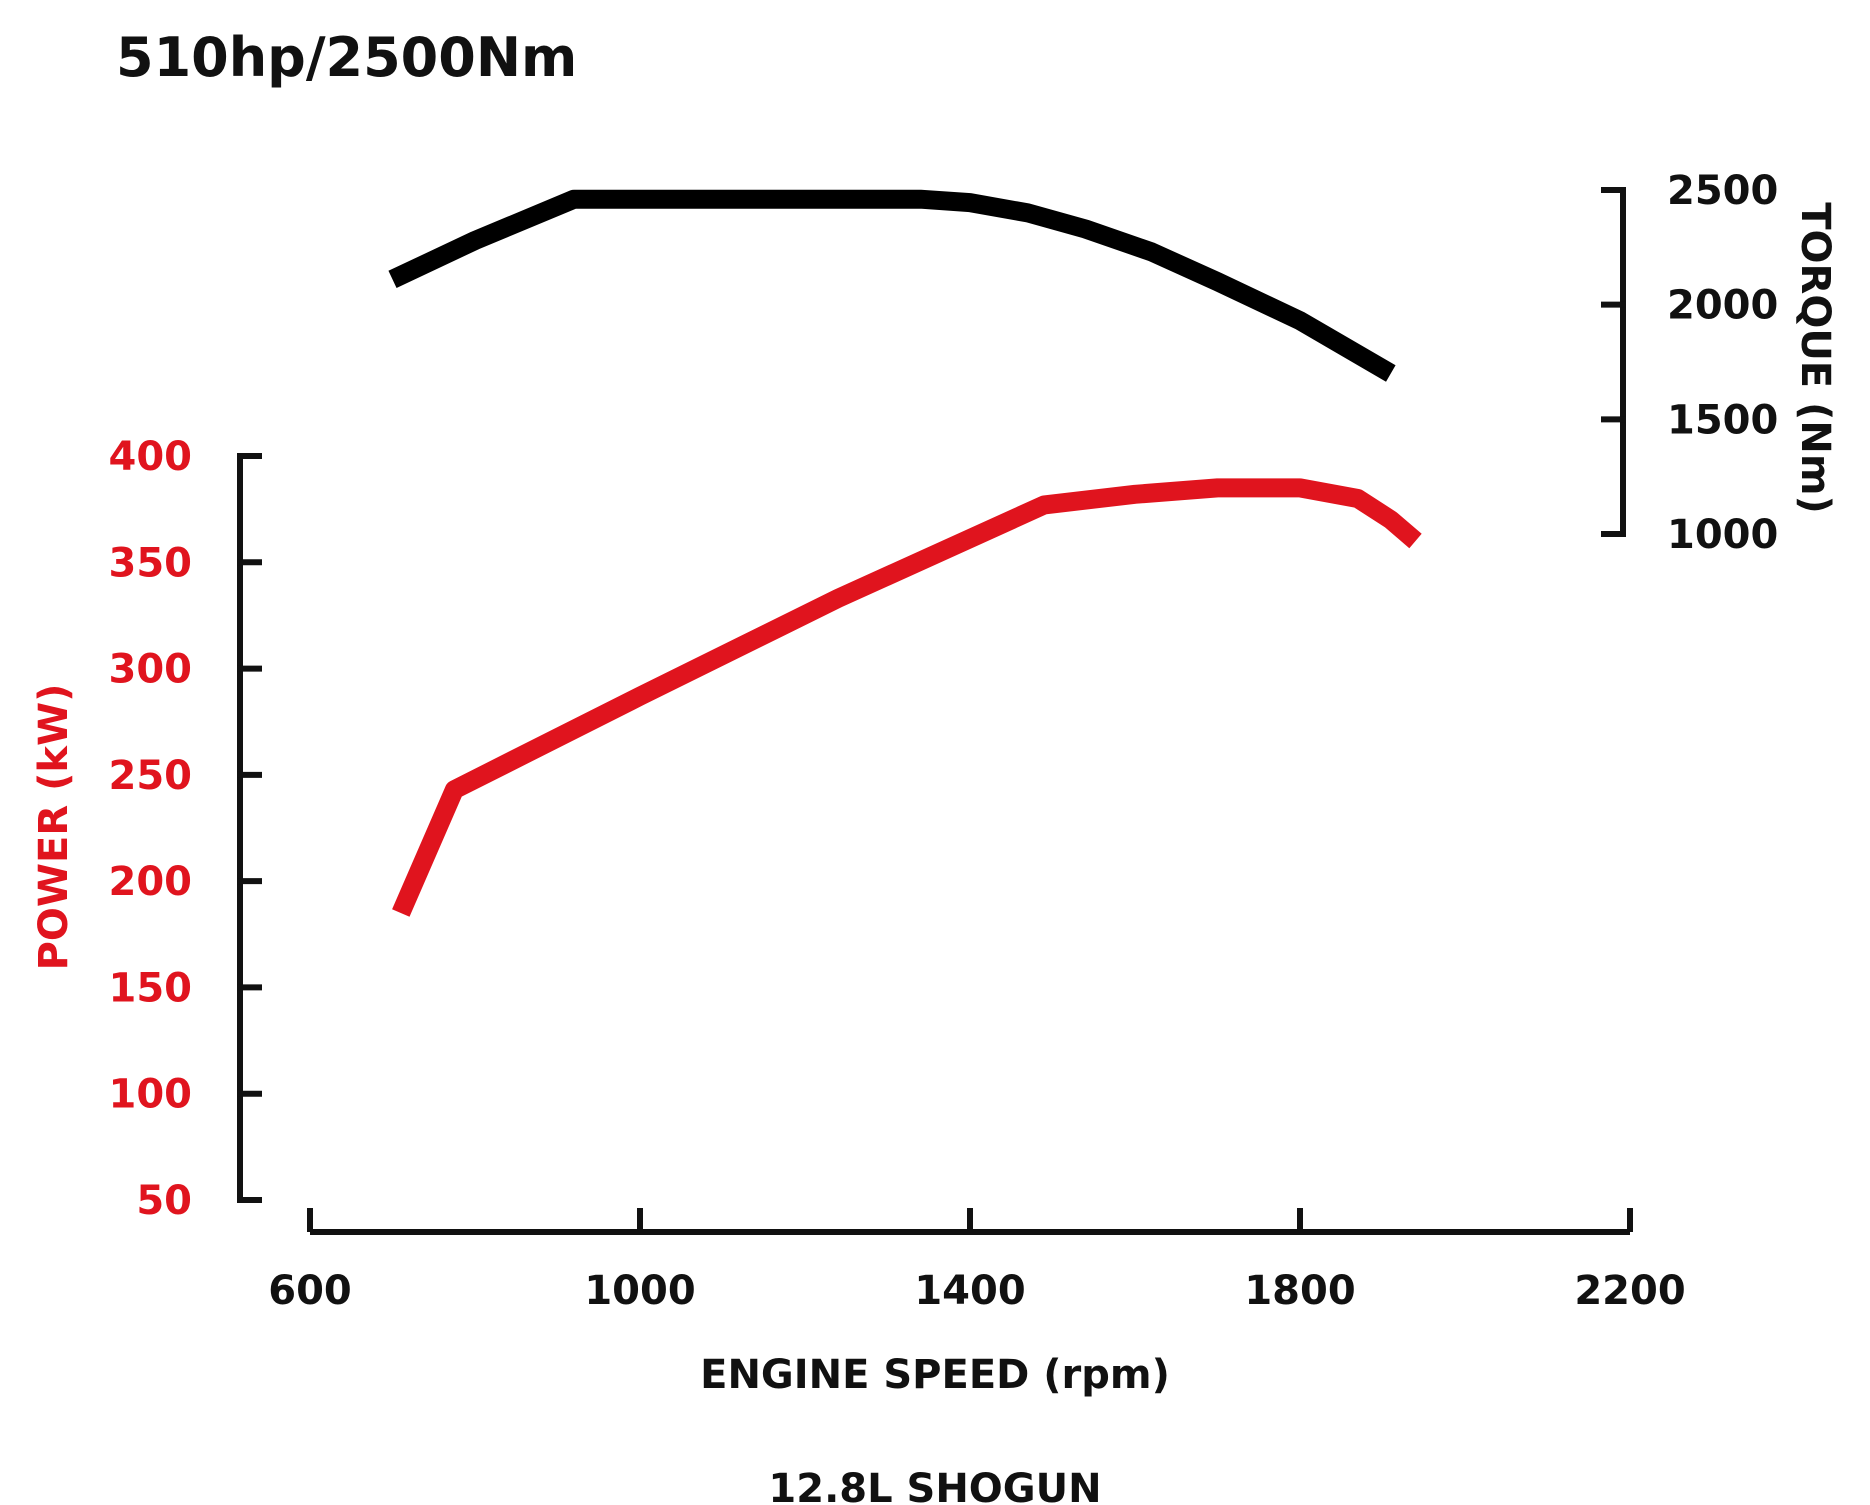 This screenshot has width=1870, height=1505. What do you see at coordinates (151, 670) in the screenshot?
I see `power-tick-label: 300` at bounding box center [151, 670].